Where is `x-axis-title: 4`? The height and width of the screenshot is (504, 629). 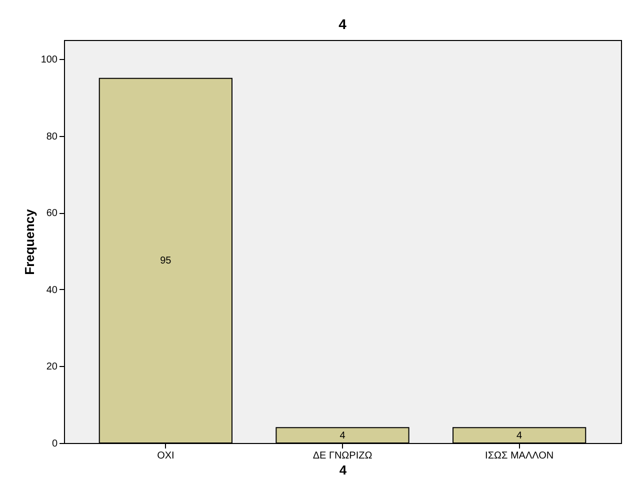 x-axis-title: 4 is located at coordinates (343, 470).